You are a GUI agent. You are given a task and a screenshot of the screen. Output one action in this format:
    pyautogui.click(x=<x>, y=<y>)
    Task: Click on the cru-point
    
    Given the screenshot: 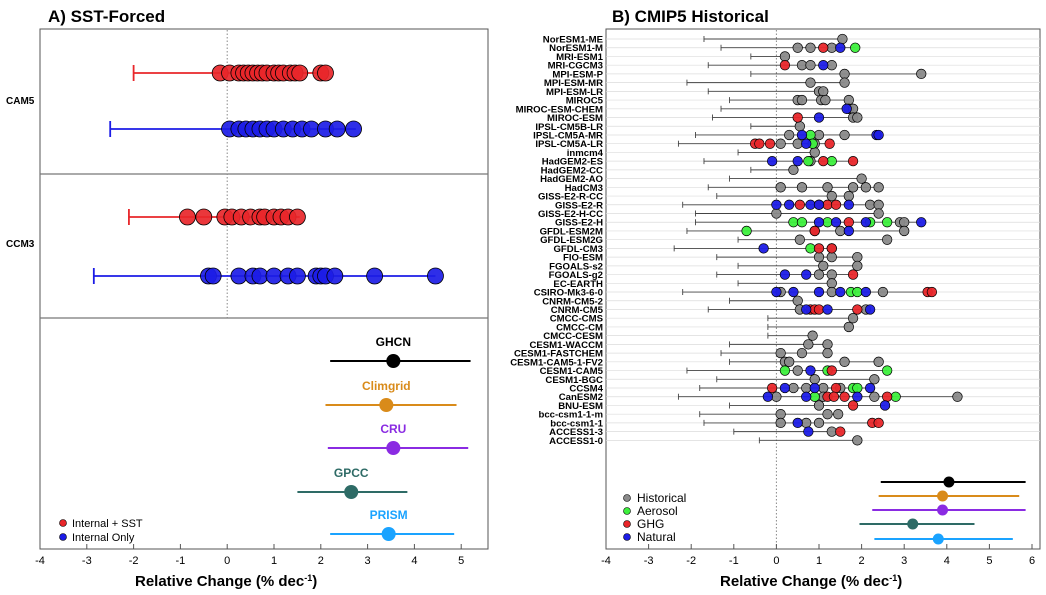 What is the action you would take?
    pyautogui.click(x=393, y=448)
    